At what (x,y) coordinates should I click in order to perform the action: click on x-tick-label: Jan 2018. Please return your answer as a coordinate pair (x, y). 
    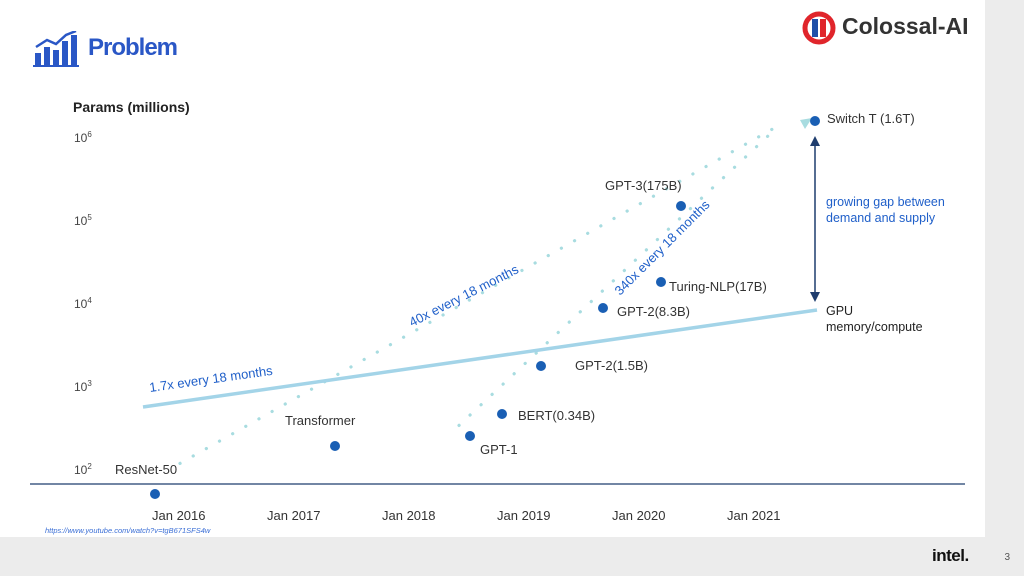
    Looking at the image, I should click on (409, 515).